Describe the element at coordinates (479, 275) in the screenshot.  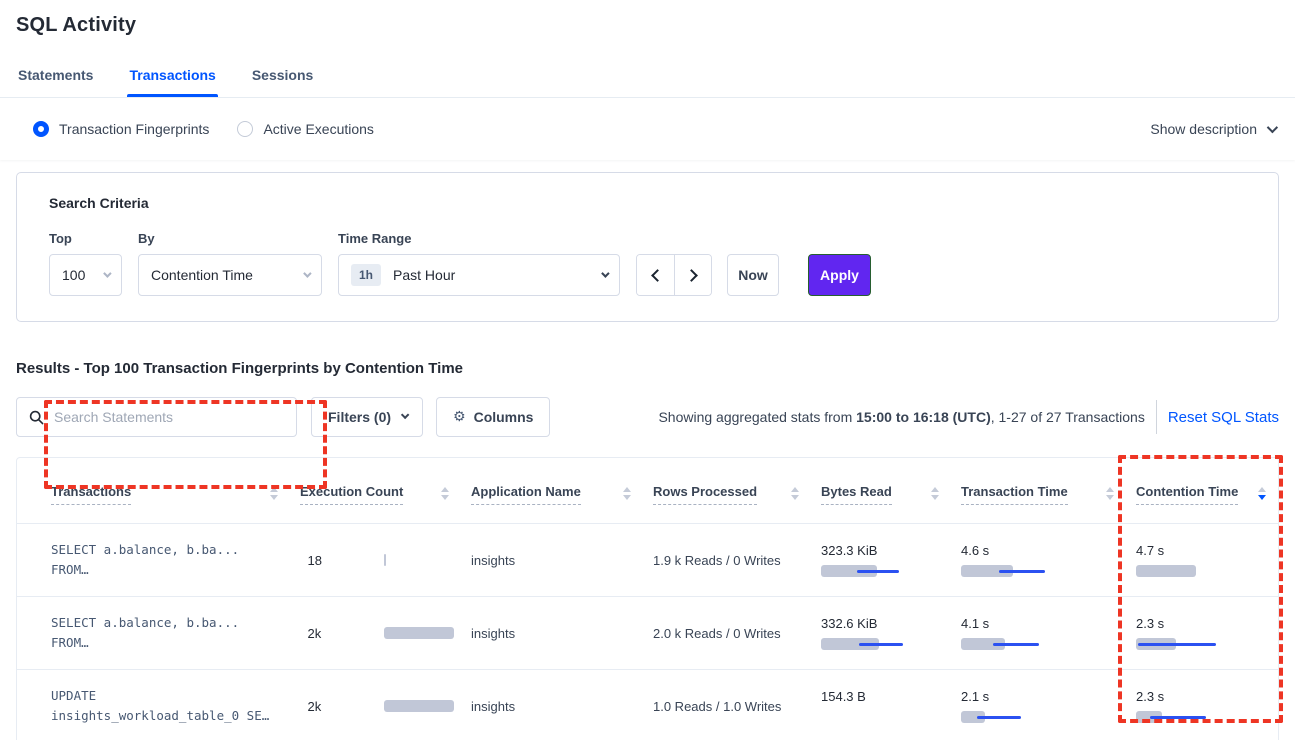
I see `time-range-select: 1h Past Hour` at that location.